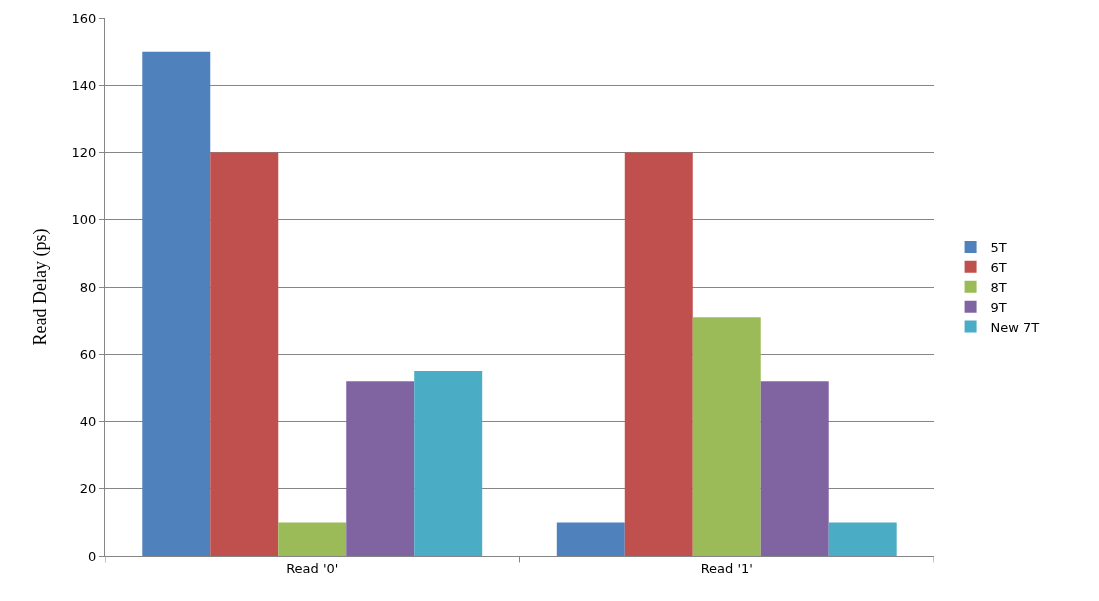  What do you see at coordinates (88, 422) in the screenshot?
I see `y-tick-label: 40` at bounding box center [88, 422].